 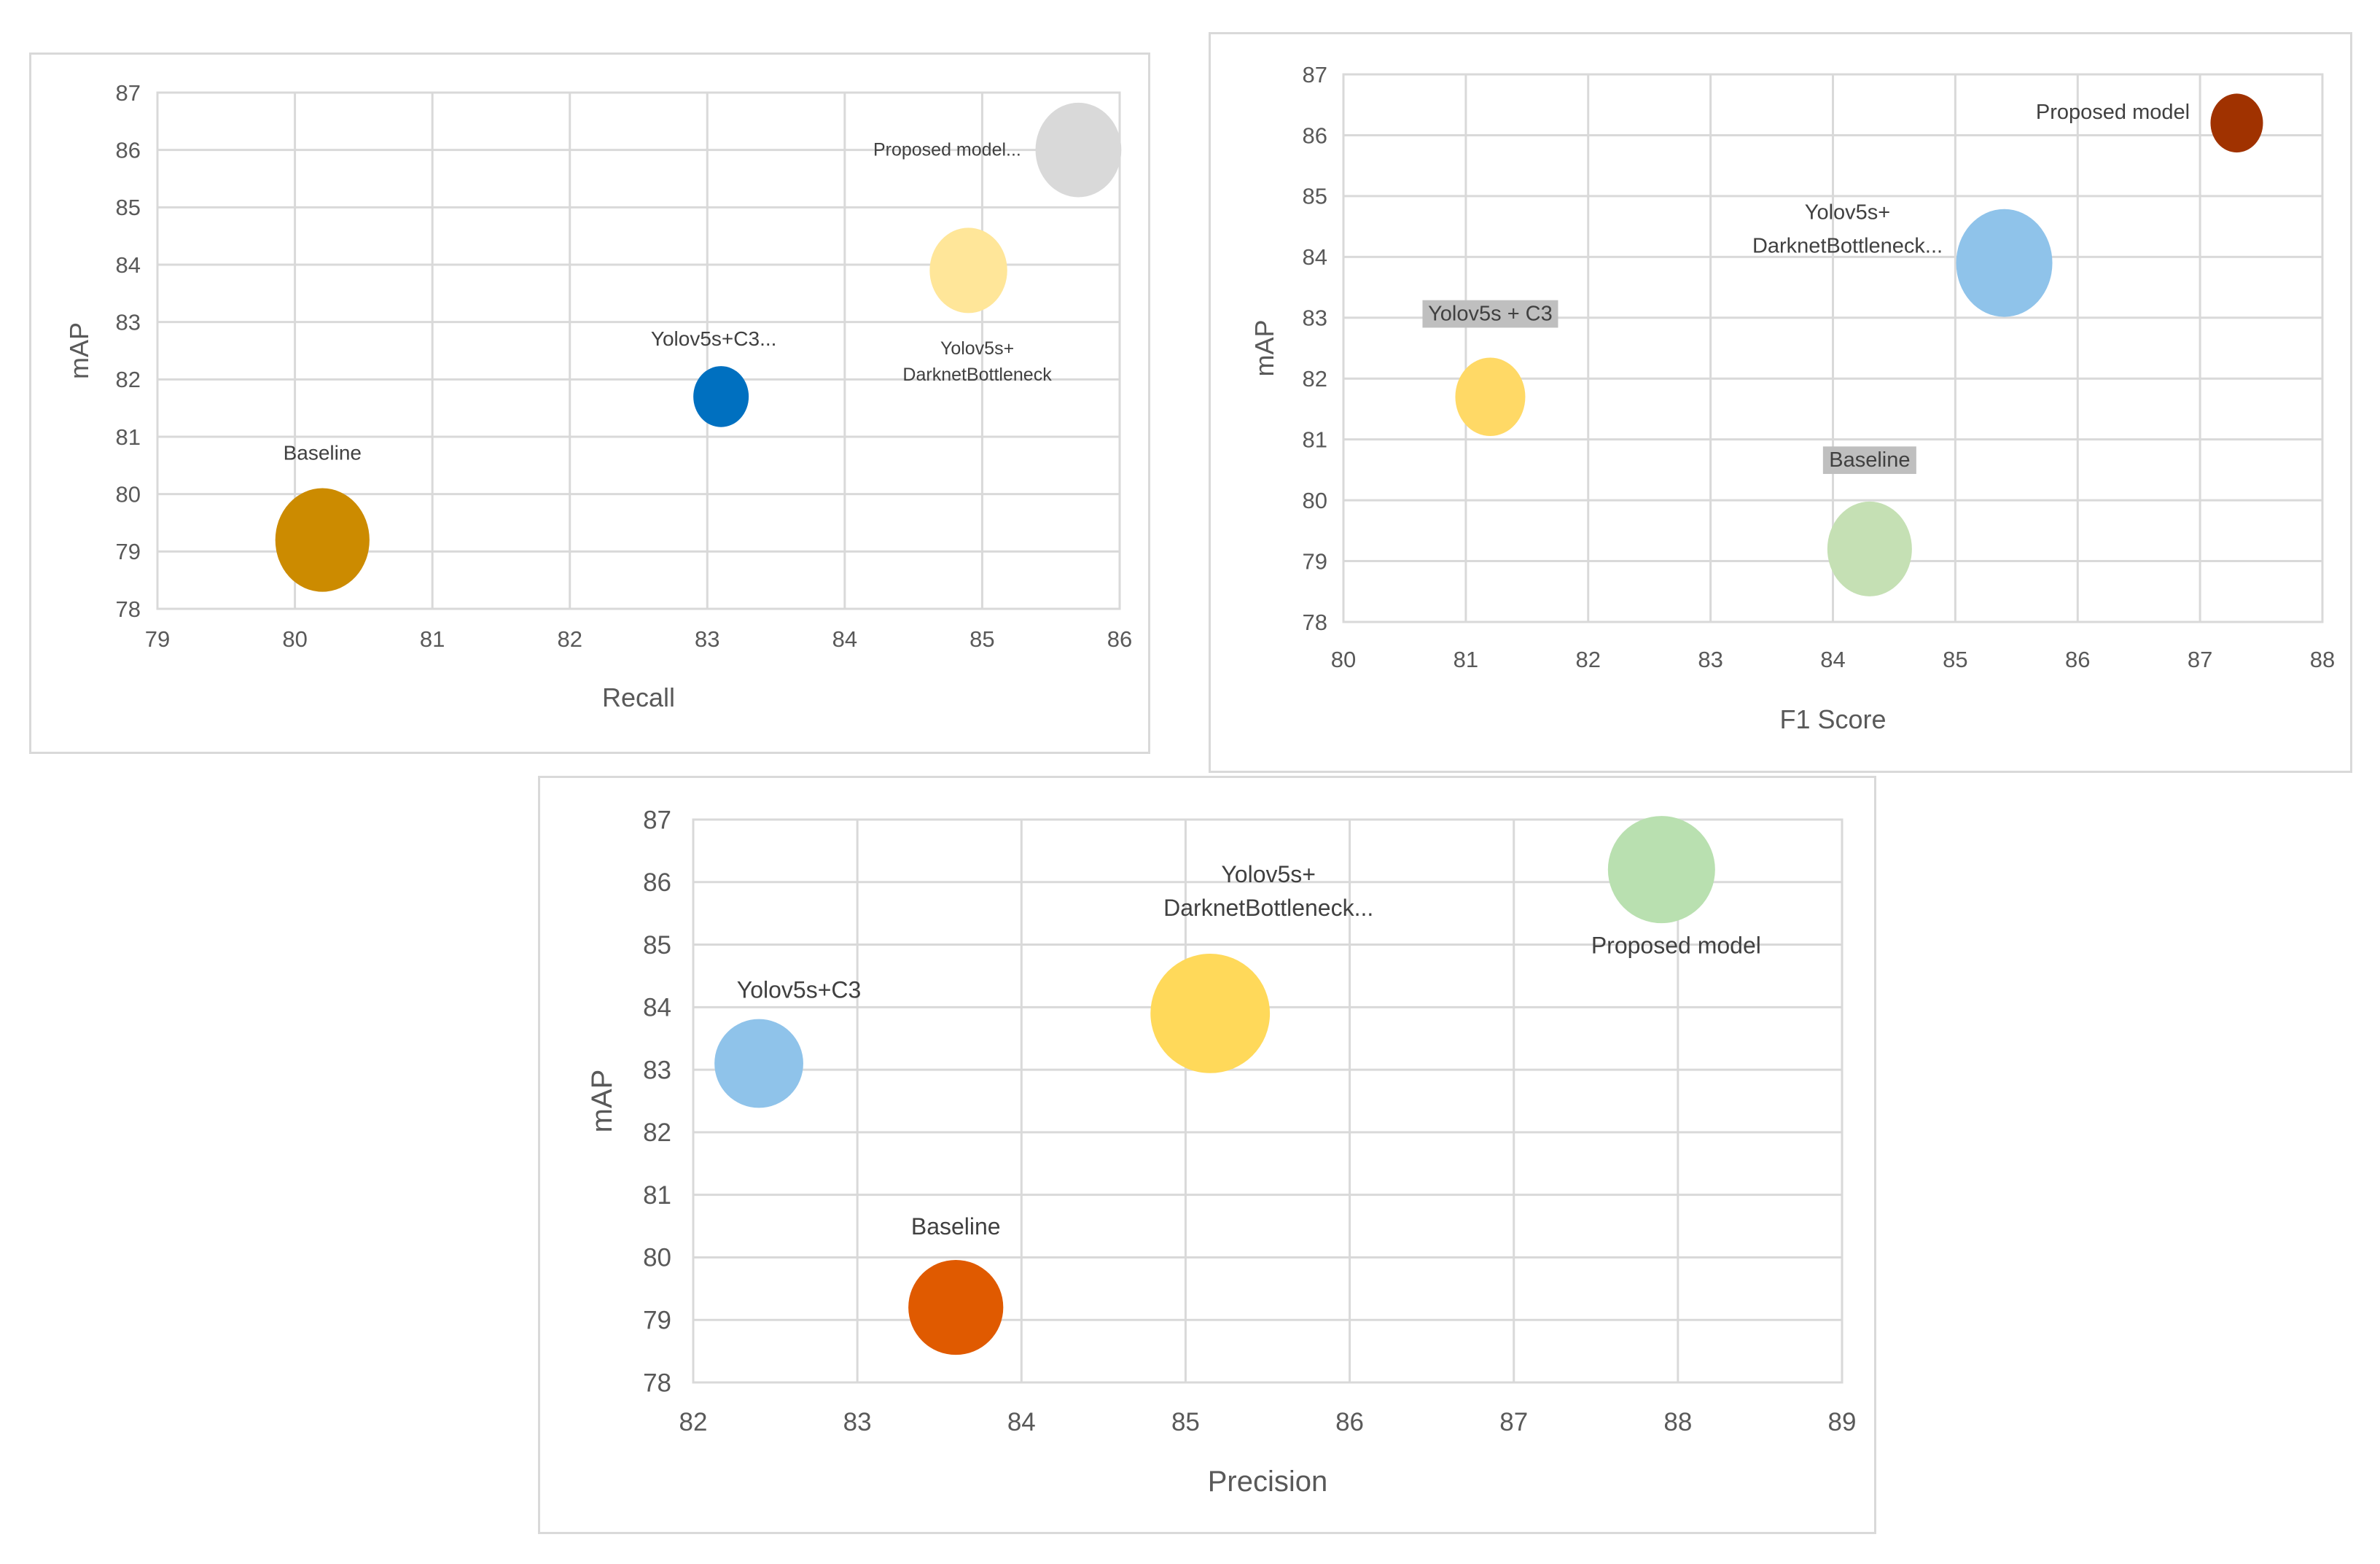 What do you see at coordinates (844, 639) in the screenshot?
I see `recall-x-tick-label: 84` at bounding box center [844, 639].